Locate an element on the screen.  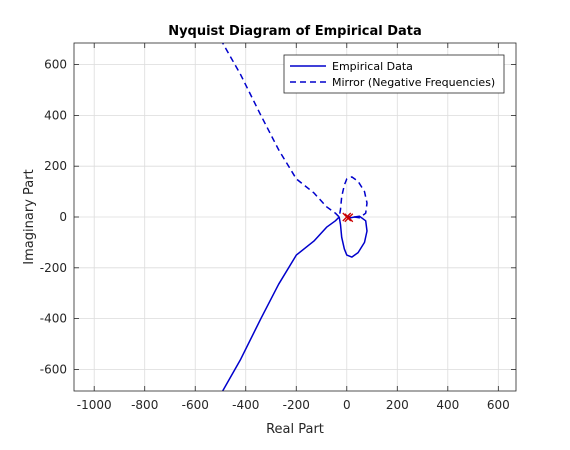
marker-layer is located at coordinates (348, 217).